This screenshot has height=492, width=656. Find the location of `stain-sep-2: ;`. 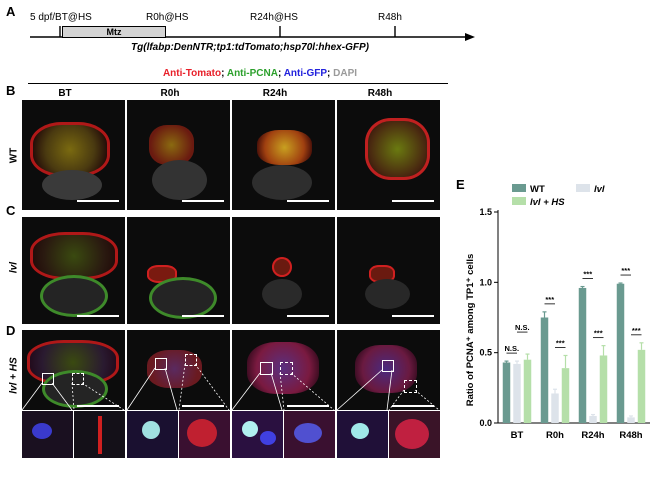

stain-sep-2: ; is located at coordinates (280, 73).